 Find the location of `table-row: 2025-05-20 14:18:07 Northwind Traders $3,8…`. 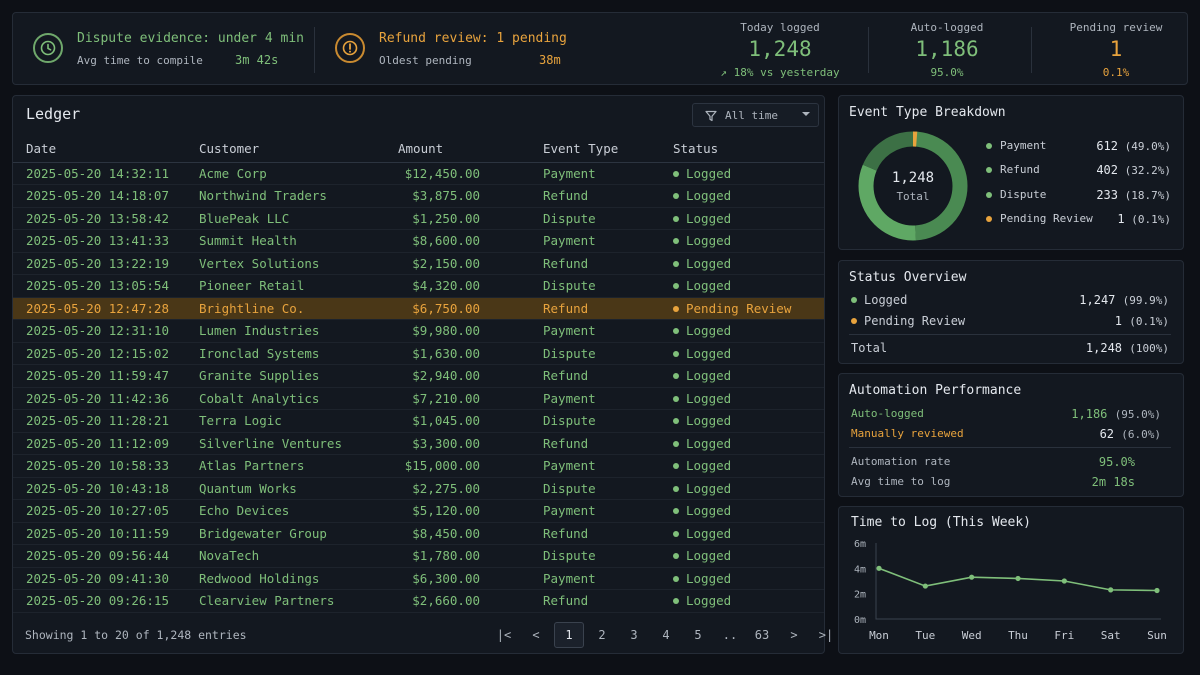

table-row: 2025-05-20 14:18:07 Northwind Traders $3,8… is located at coordinates (418, 196).